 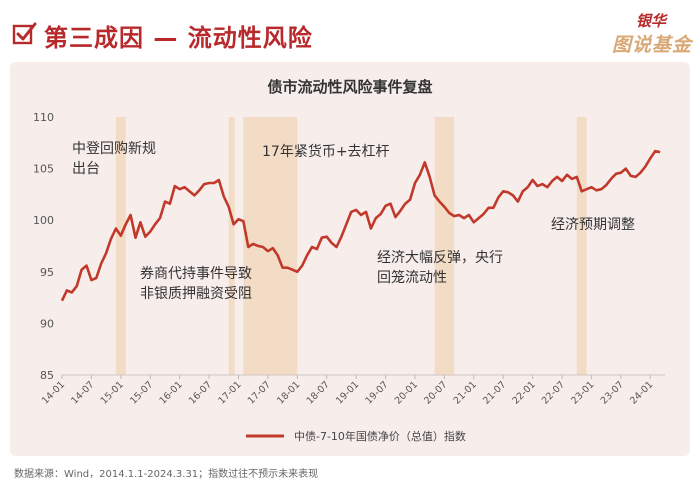 What do you see at coordinates (582, 392) in the screenshot?
I see `x-tick-label: 23-01` at bounding box center [582, 392].